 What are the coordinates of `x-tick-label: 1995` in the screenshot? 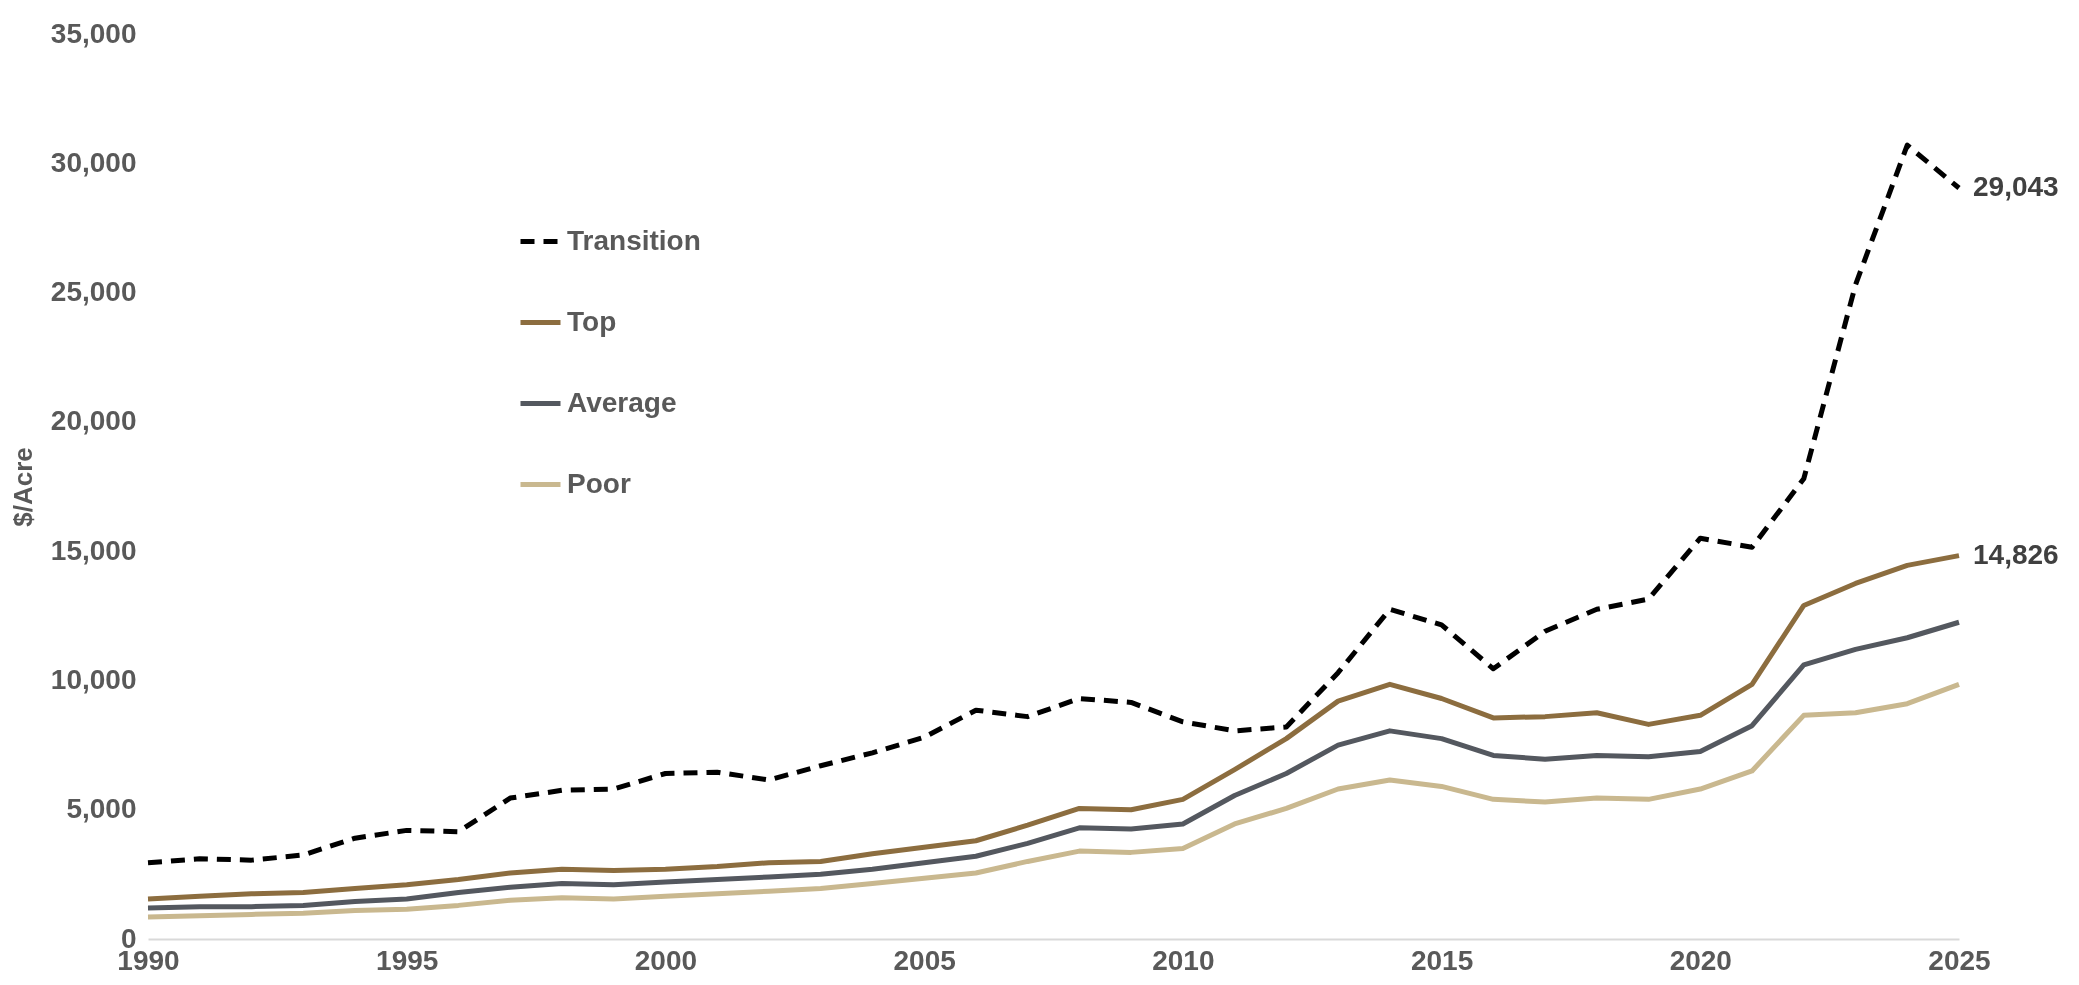 It's located at (407, 960).